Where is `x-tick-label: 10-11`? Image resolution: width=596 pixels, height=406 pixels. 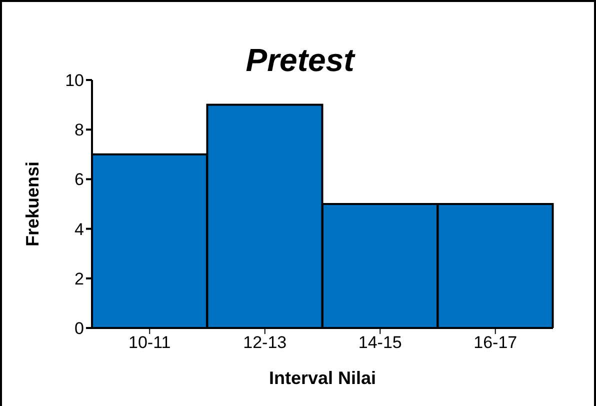 x-tick-label: 10-11 is located at coordinates (149, 342).